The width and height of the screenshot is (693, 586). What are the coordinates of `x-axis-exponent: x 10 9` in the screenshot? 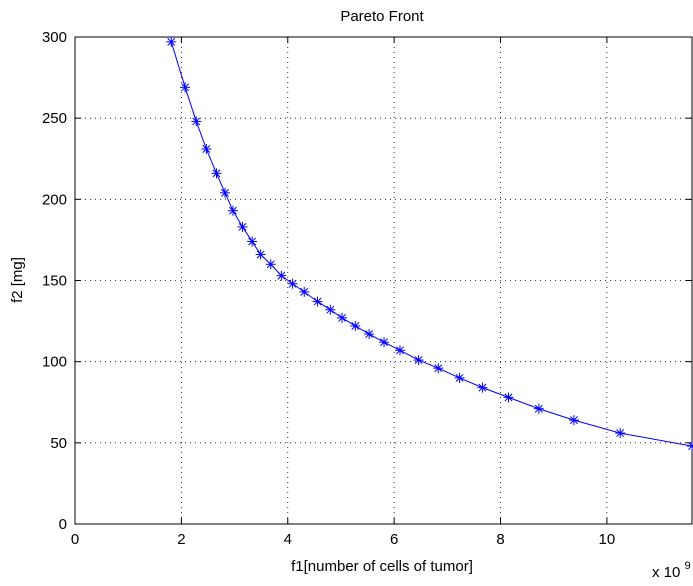 It's located at (671, 570).